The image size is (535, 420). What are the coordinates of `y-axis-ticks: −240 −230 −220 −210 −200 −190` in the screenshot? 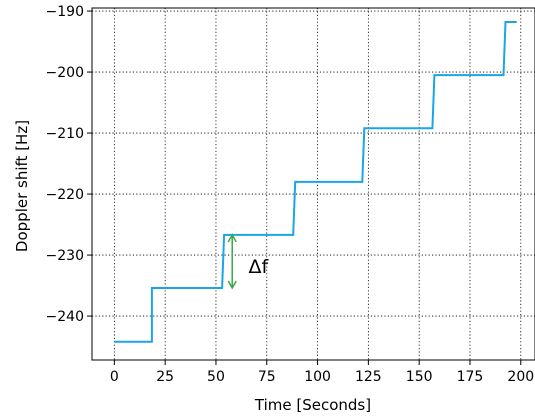 It's located at (69, 164).